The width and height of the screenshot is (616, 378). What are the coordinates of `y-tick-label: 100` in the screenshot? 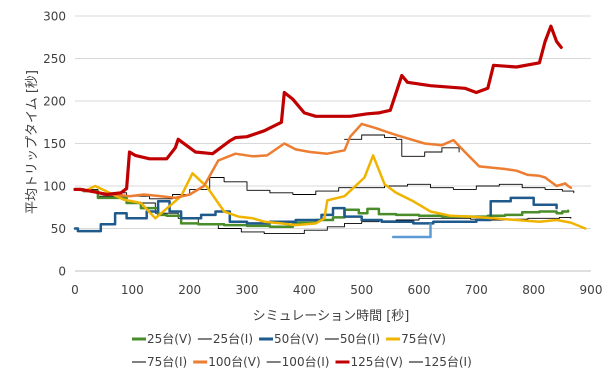 It's located at (54, 187).